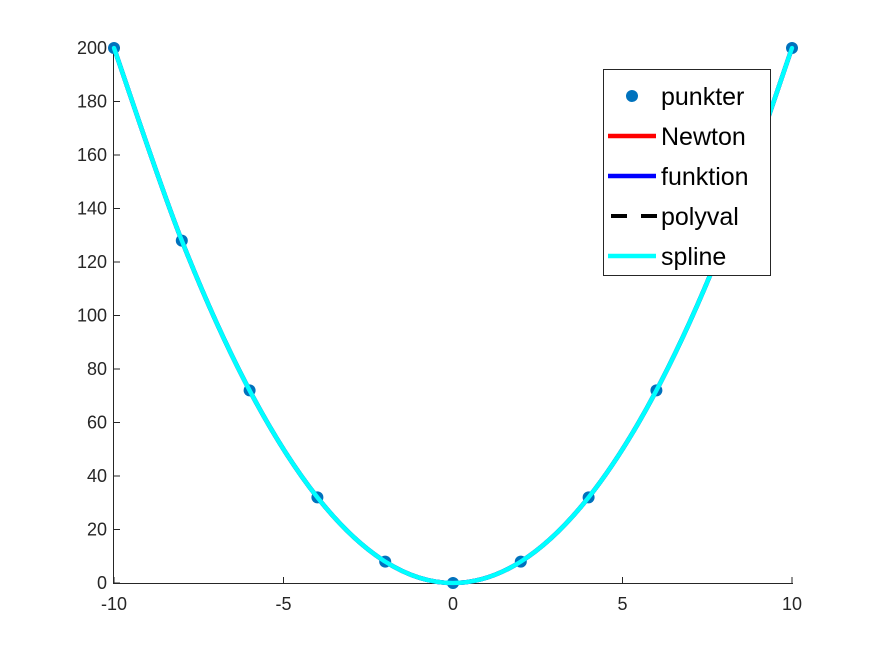  I want to click on legend-label: polyval, so click(700, 217).